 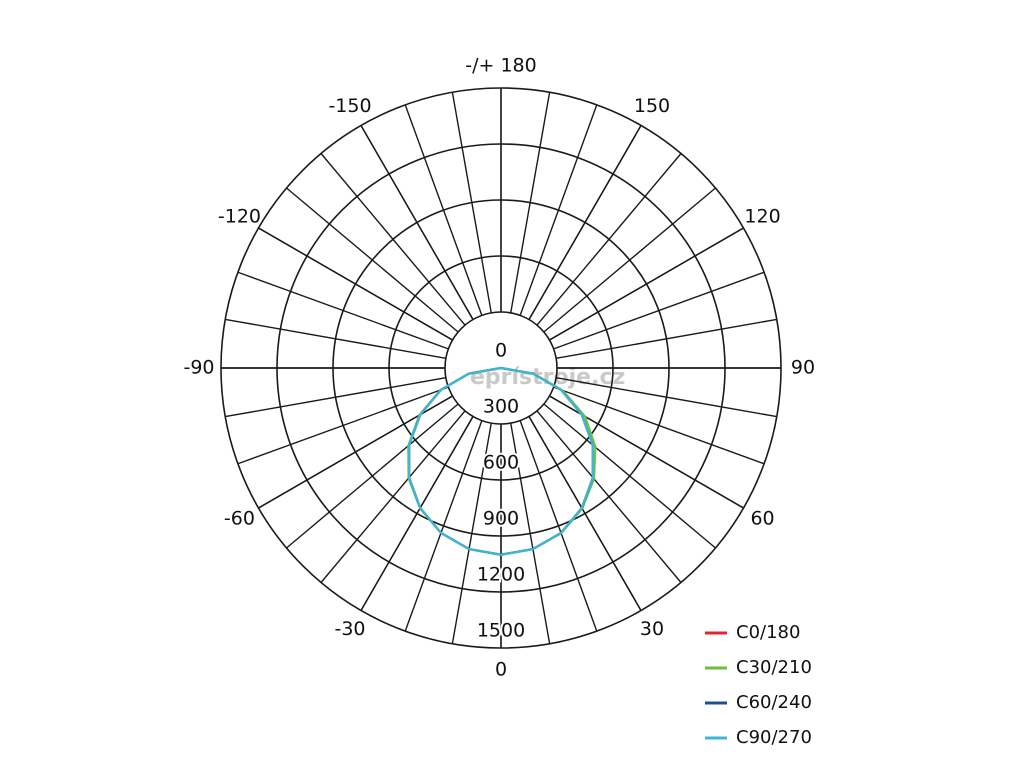 What do you see at coordinates (239, 217) in the screenshot?
I see `angle-tick-label: -120` at bounding box center [239, 217].